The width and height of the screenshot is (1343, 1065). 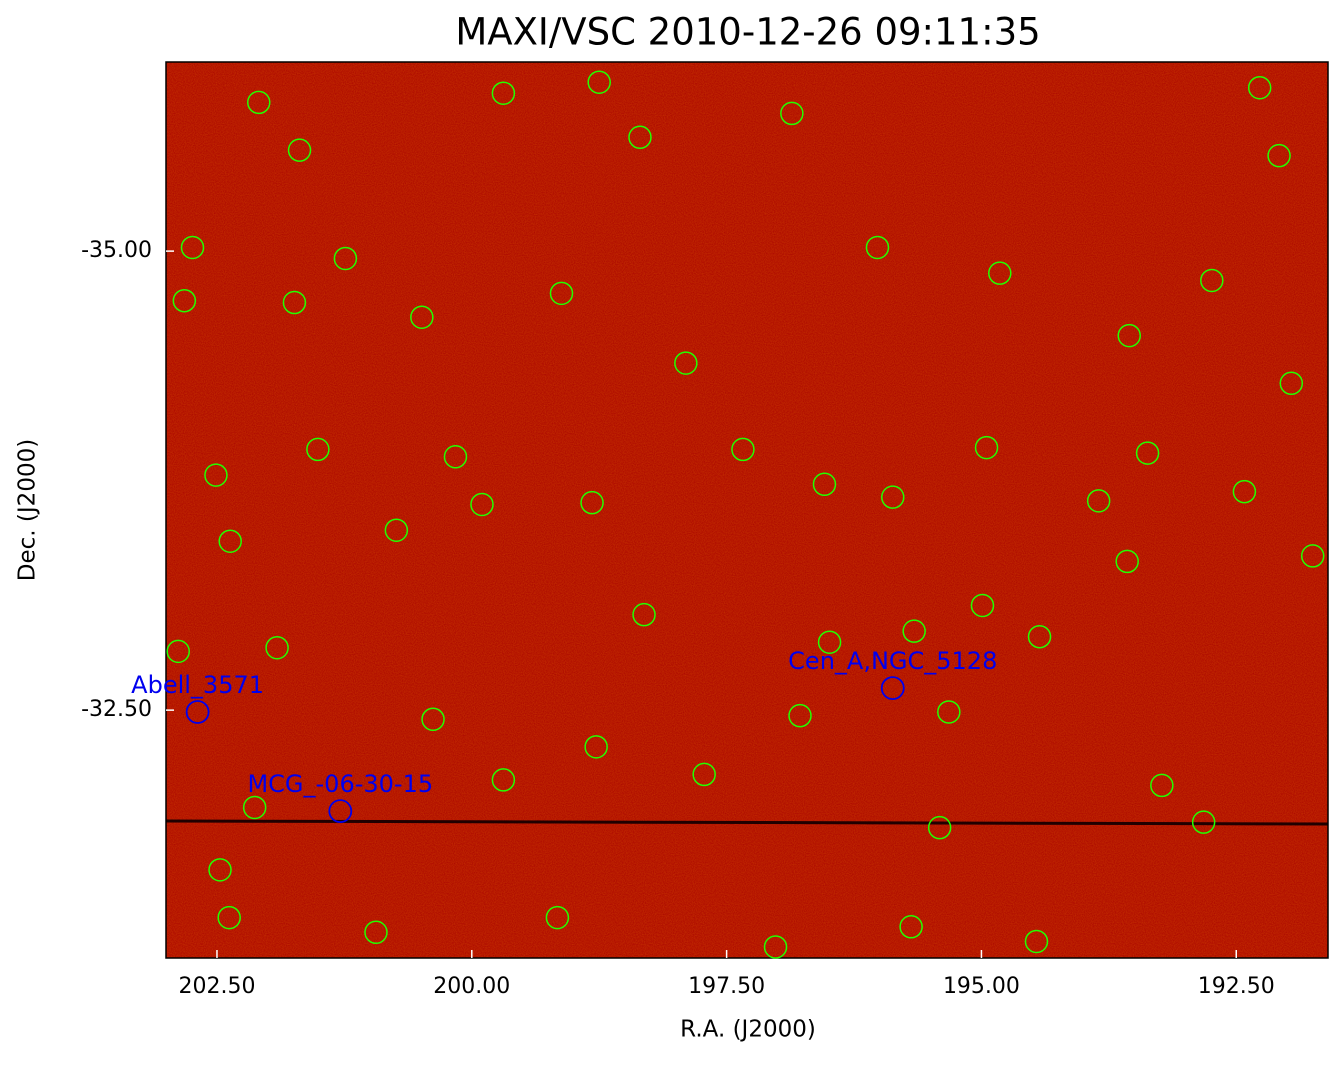 What do you see at coordinates (116, 250) in the screenshot?
I see `y-tick-label: -35.00` at bounding box center [116, 250].